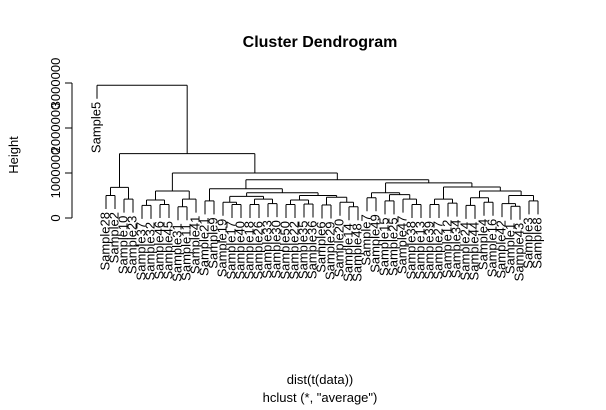 The height and width of the screenshot is (410, 606). I want to click on y-tick-label: 3000000, so click(55, 83).